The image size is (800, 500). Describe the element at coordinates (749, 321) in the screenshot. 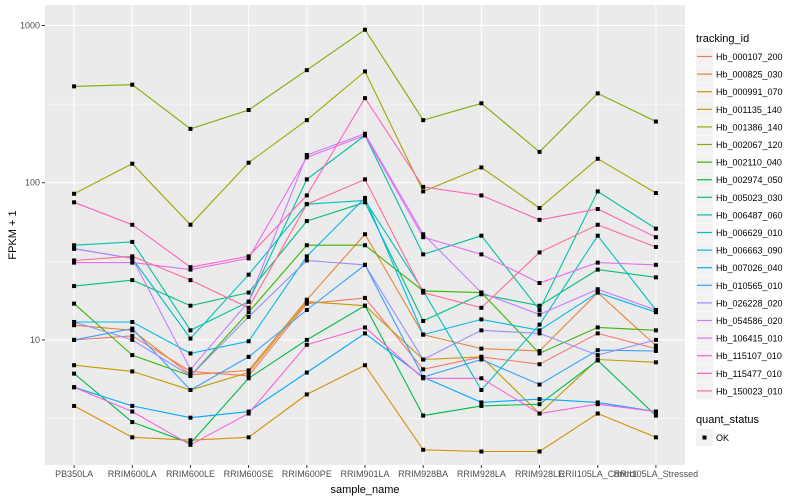

I see `legend-label: Hb_054586_020` at that location.